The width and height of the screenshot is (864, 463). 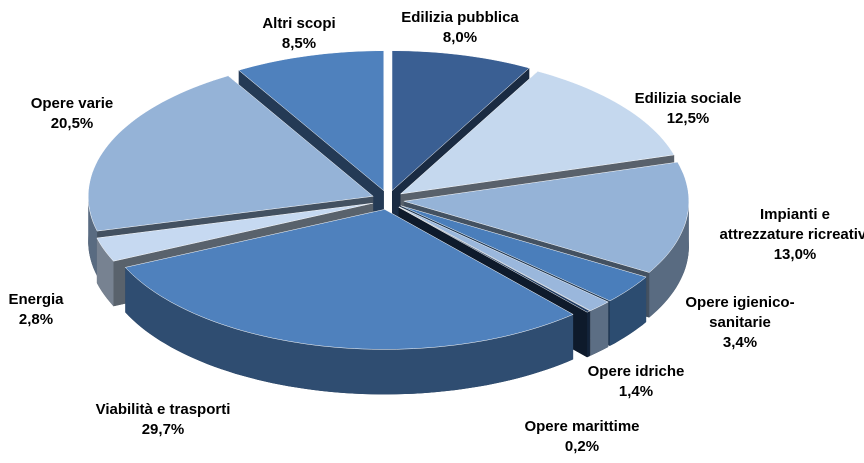 I want to click on slice-label: Altri scopi, so click(x=298, y=23).